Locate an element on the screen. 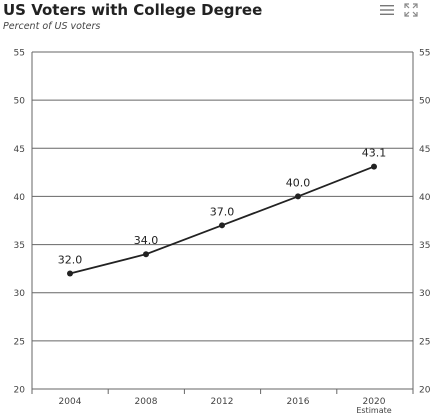  y-tick-label-right: 45 is located at coordinates (424, 150).